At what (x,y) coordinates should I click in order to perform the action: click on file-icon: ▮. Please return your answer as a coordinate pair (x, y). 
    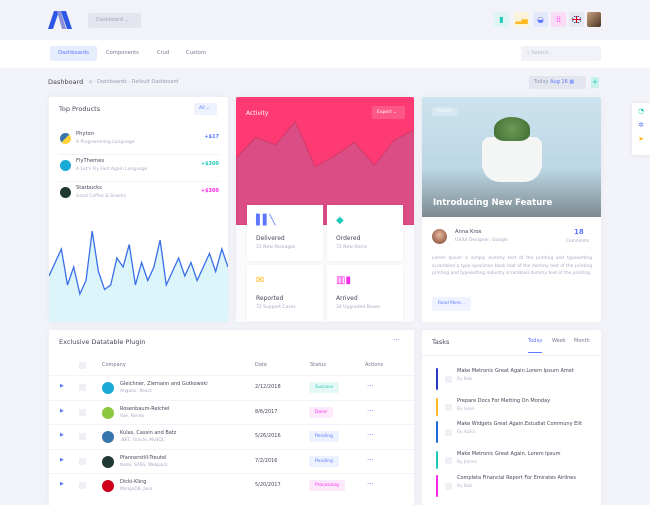
    Looking at the image, I should click on (501, 19).